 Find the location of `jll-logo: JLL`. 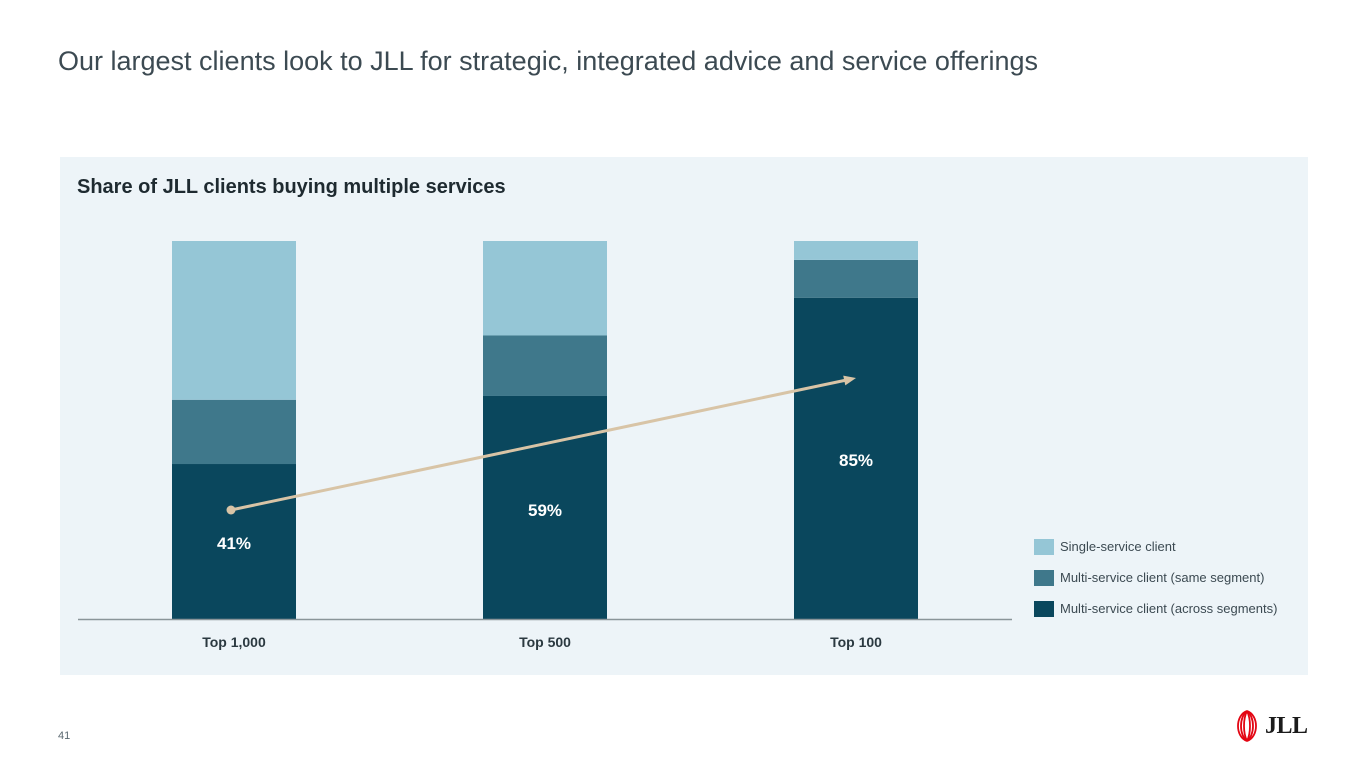

jll-logo: JLL is located at coordinates (1270, 726).